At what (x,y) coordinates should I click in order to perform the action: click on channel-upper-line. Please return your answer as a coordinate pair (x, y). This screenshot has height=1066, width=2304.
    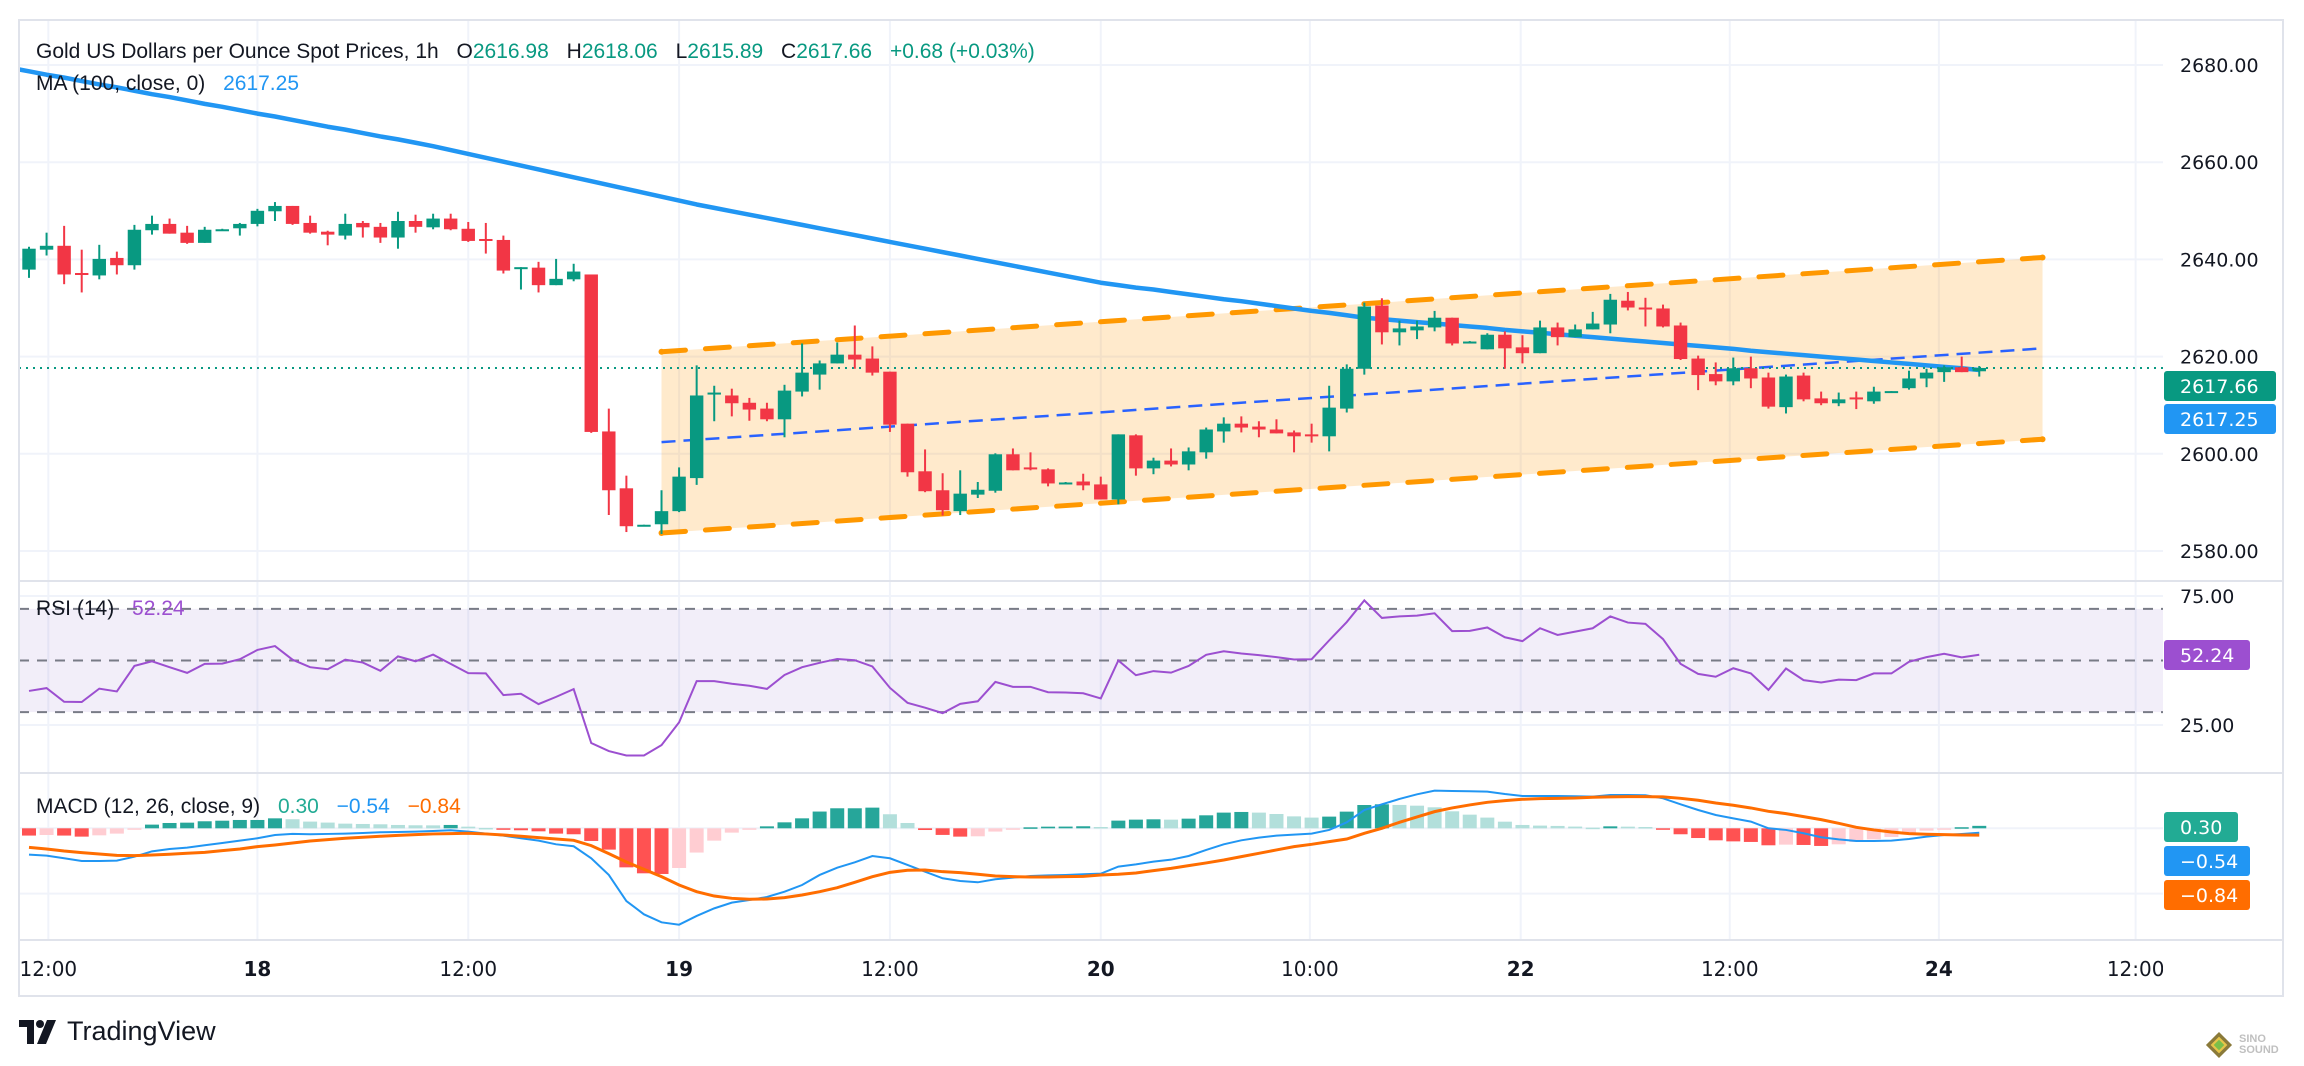
    Looking at the image, I should click on (1352, 304).